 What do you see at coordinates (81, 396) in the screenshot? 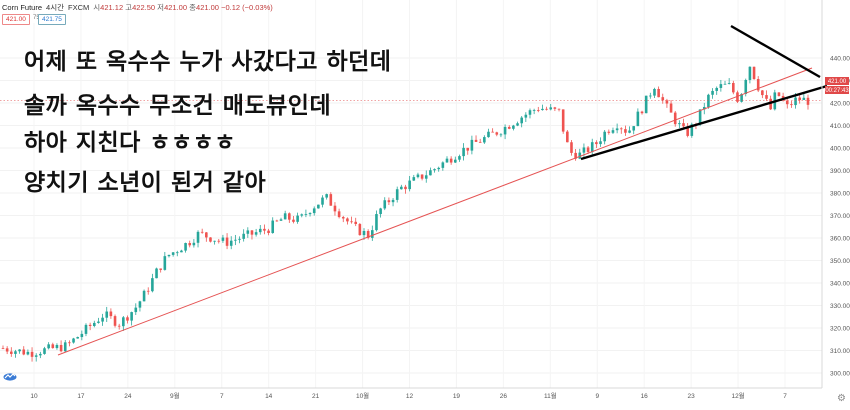
I see `time-tick-label: 17` at bounding box center [81, 396].